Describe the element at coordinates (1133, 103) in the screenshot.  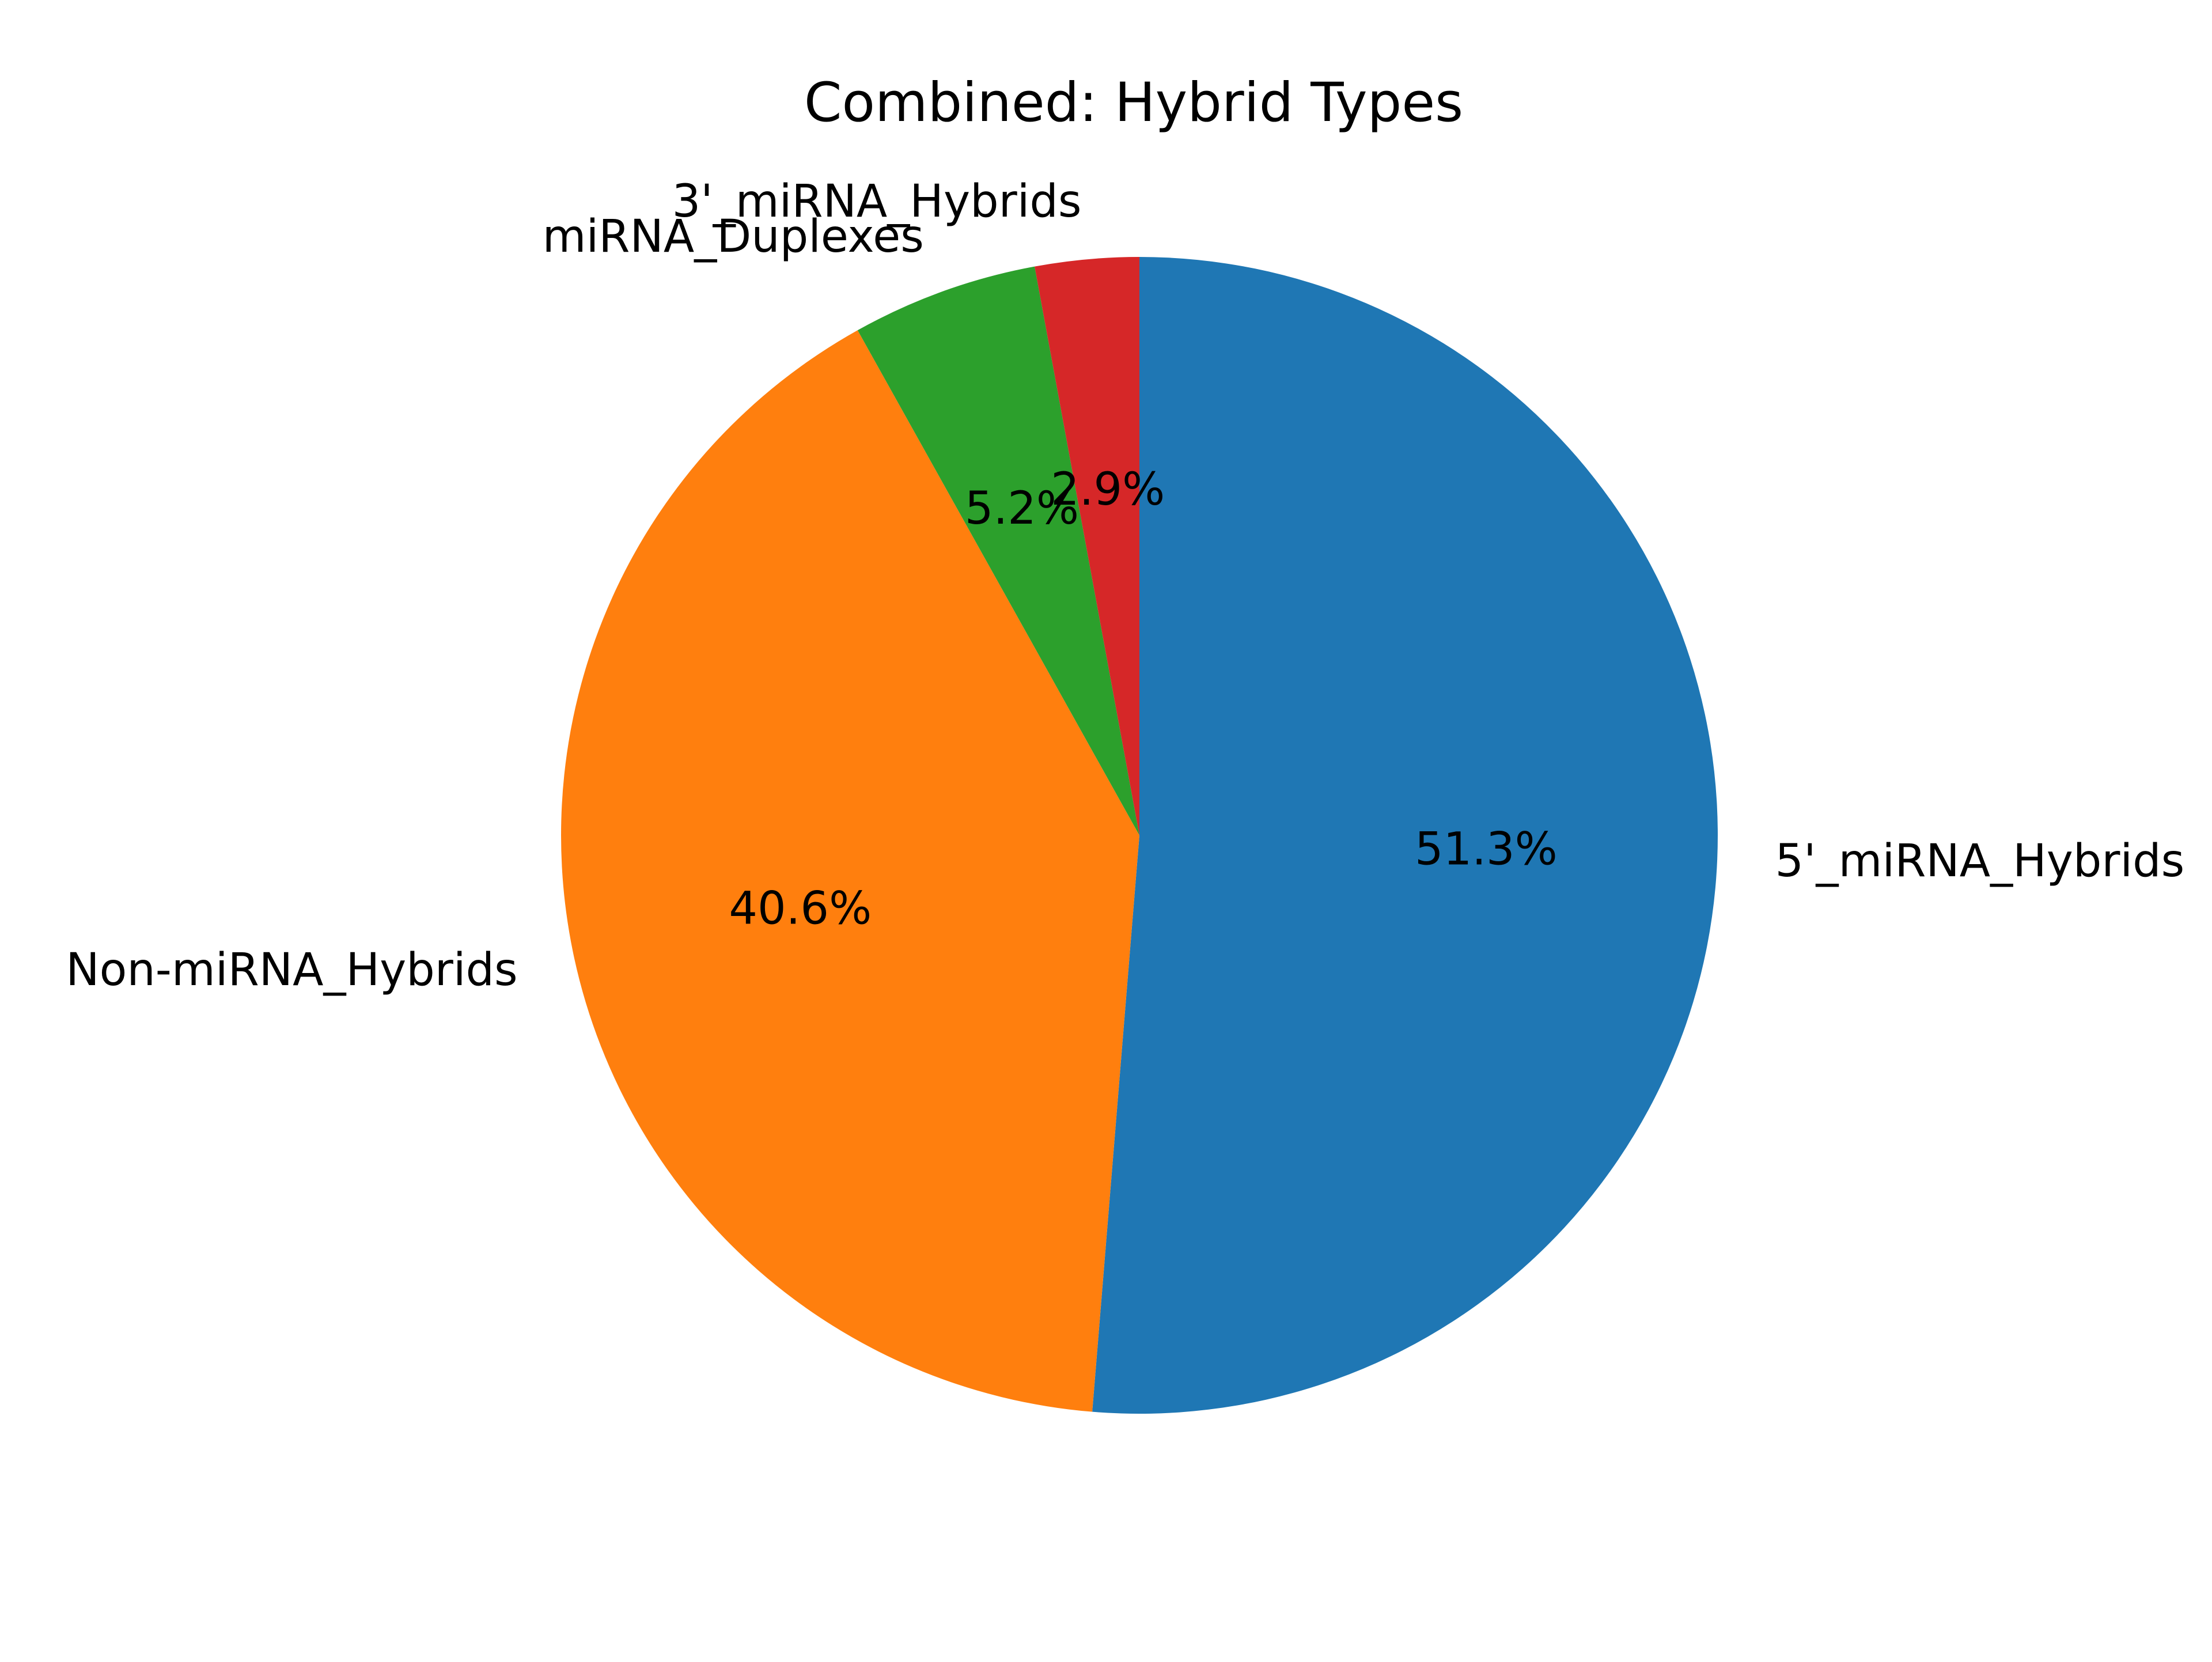
I see `chart-title: Combined: Hybrid Types` at that location.